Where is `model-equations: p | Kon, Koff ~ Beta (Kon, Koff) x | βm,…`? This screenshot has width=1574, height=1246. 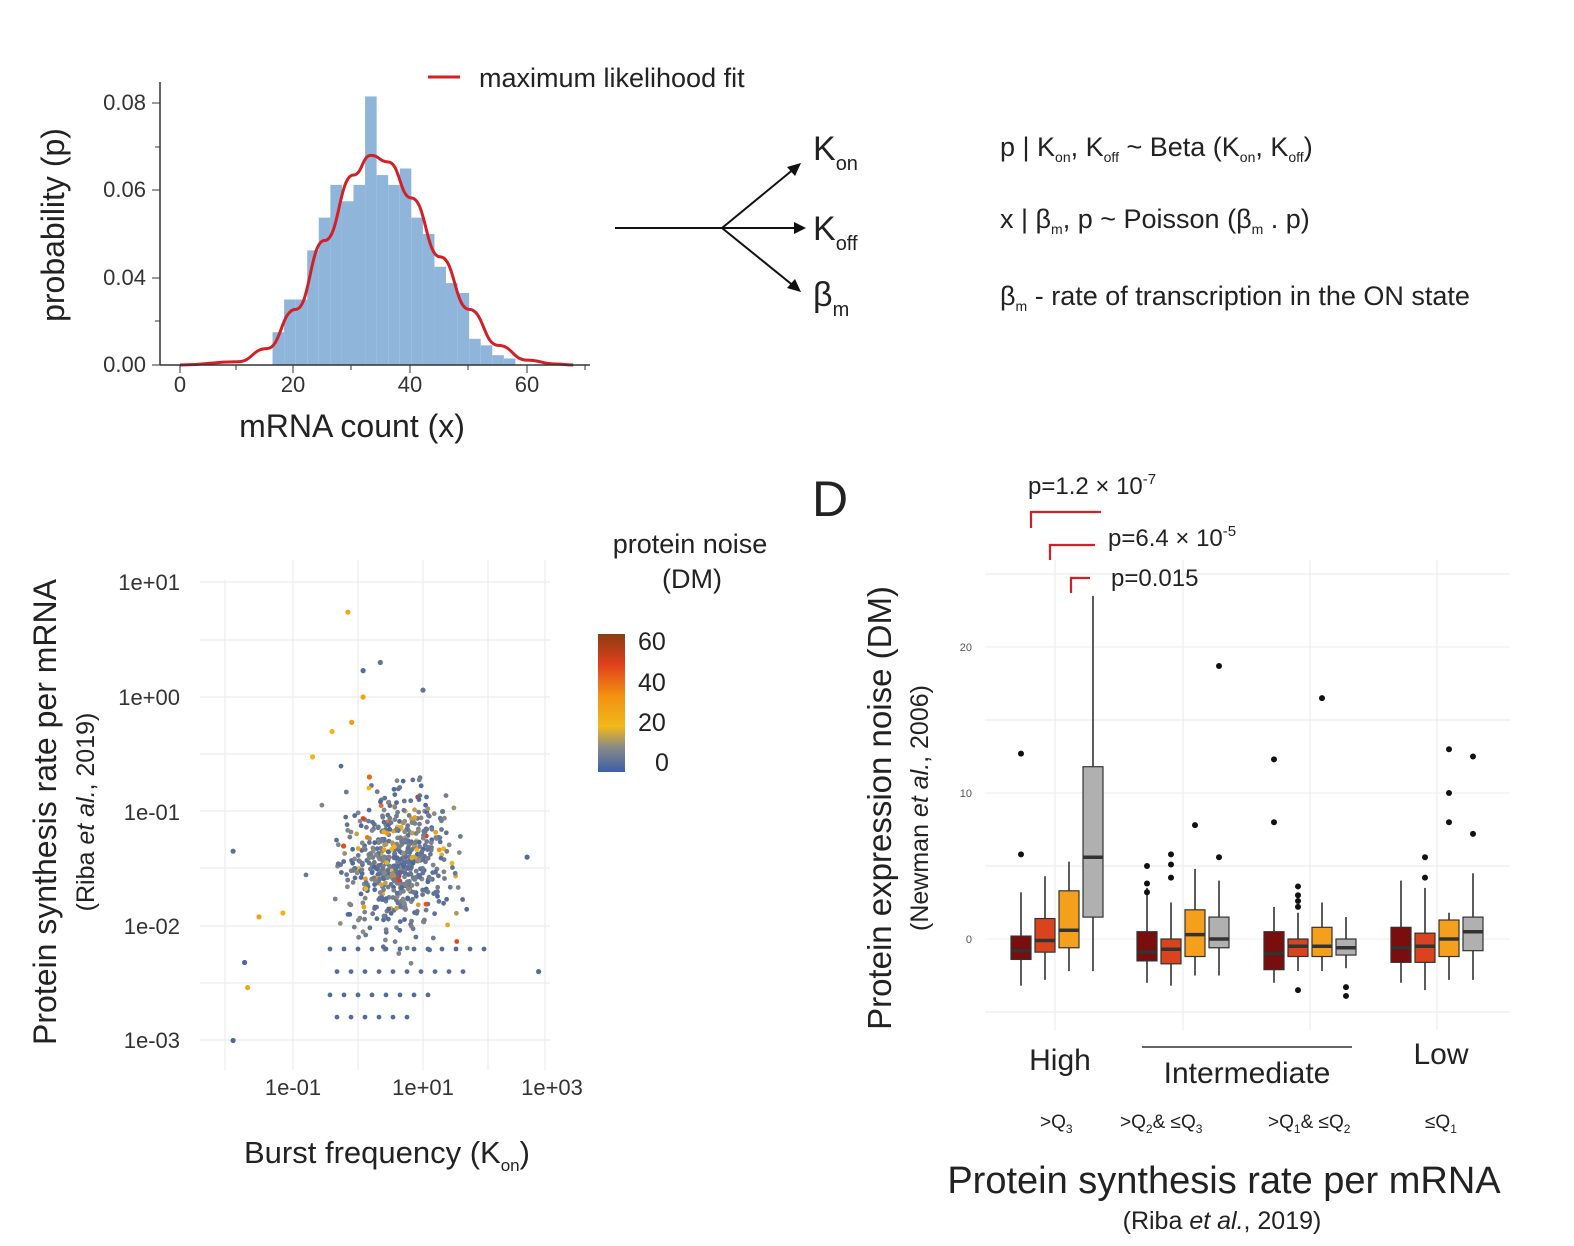
model-equations: p | Kon, Koff ~ Beta (Kon, Koff) x | βm,… is located at coordinates (1235, 223).